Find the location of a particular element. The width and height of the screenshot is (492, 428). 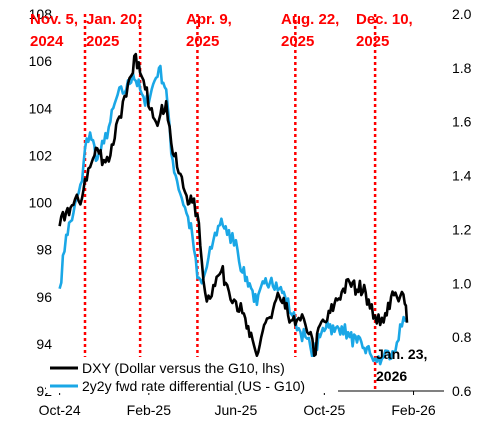

right-tick-1.0: 1.0 is located at coordinates (462, 283).